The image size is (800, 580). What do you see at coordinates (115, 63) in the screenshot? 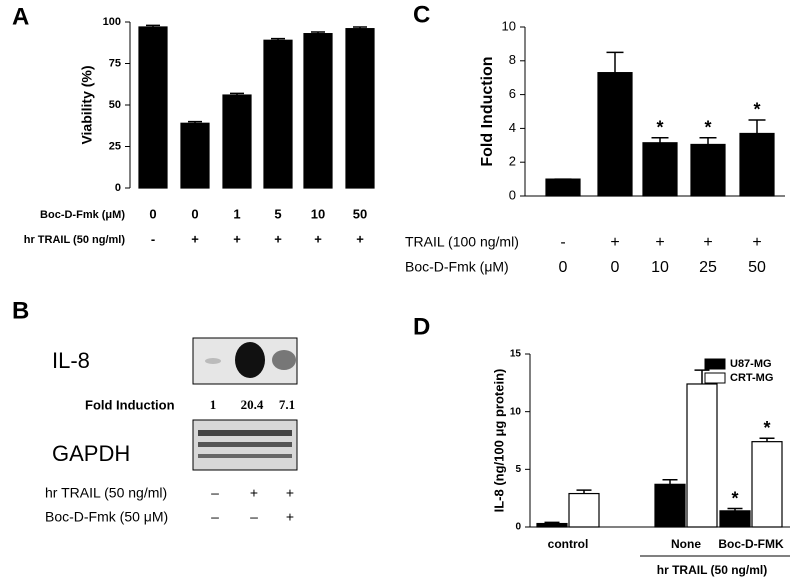
I see `y-tick-label: 75` at bounding box center [115, 63].